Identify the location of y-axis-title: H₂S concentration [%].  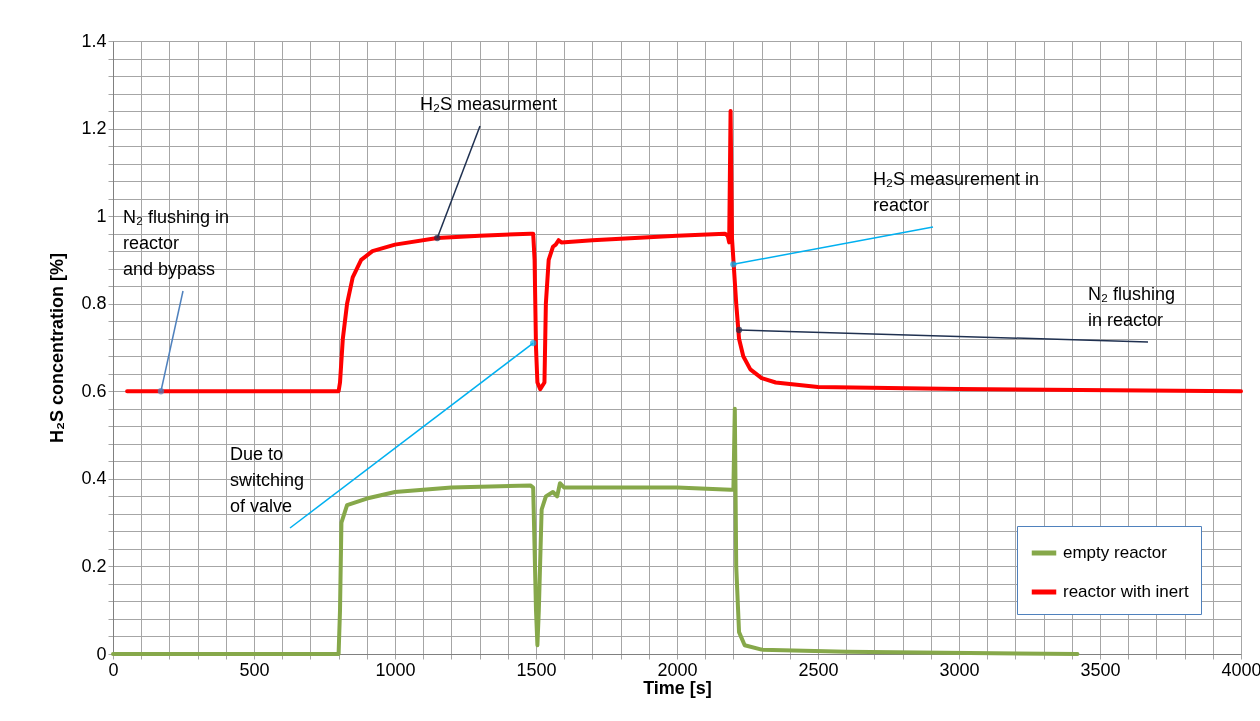
(57, 348).